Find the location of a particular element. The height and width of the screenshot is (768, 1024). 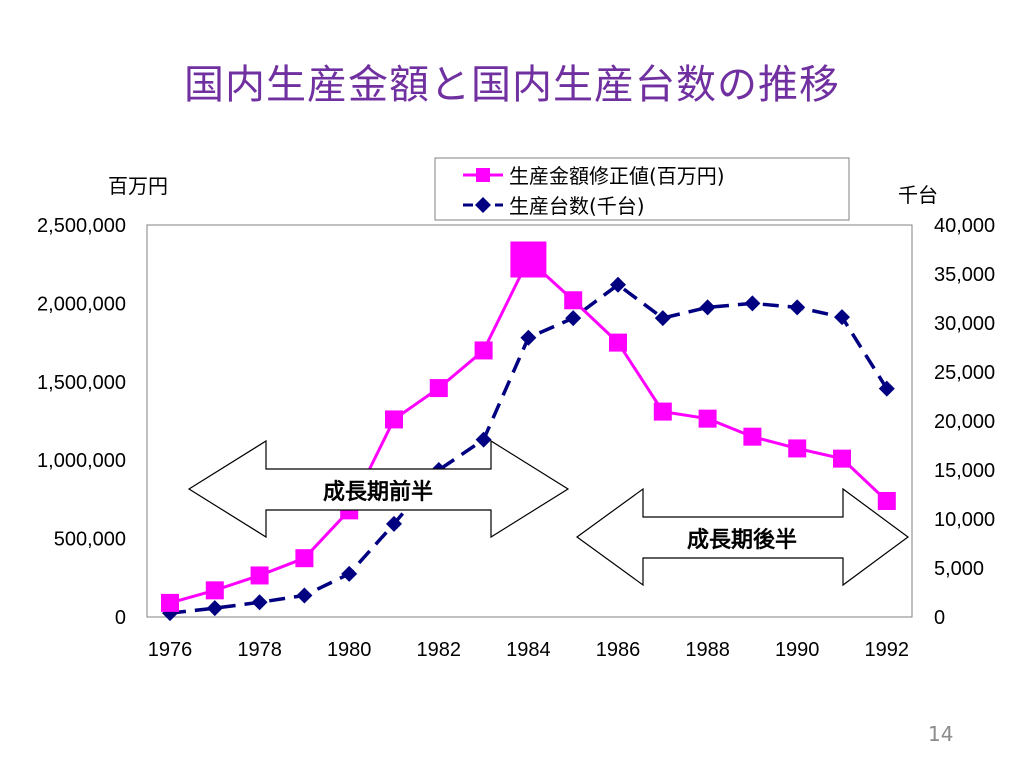

left-axis-unit-label: 百万円 is located at coordinates (138, 186).